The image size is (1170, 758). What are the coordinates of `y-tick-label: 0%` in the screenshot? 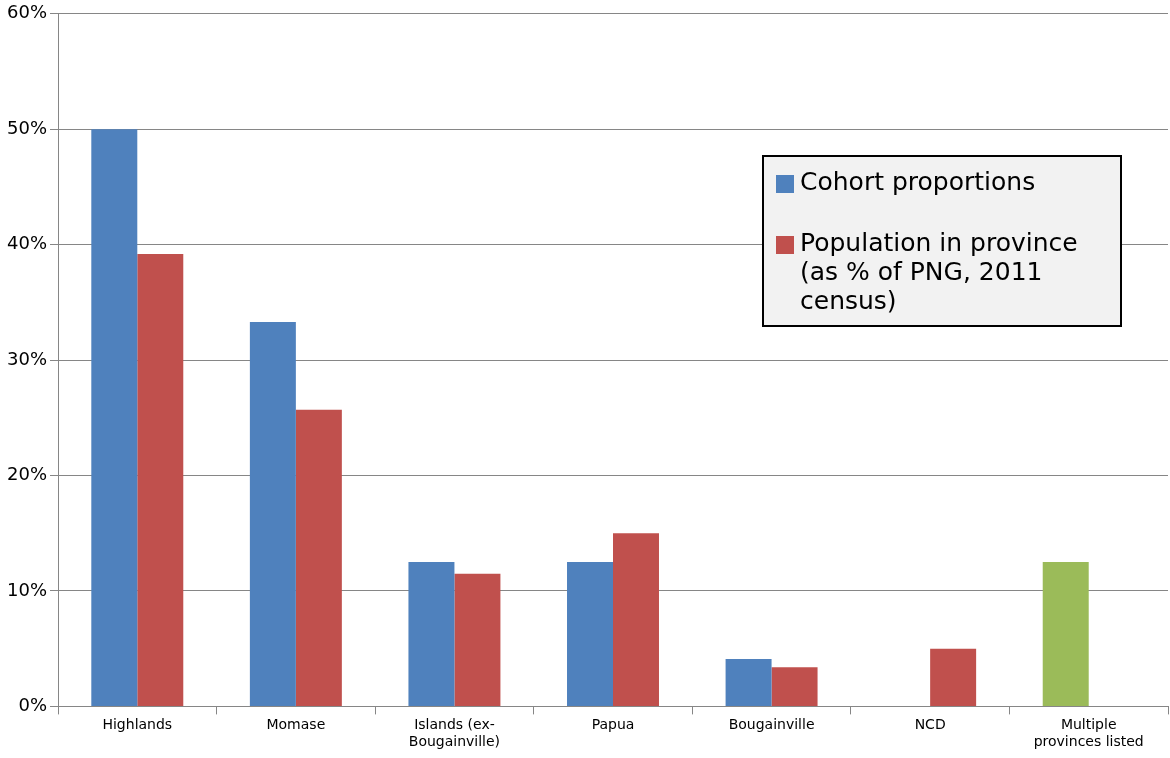 It's located at (33, 705).